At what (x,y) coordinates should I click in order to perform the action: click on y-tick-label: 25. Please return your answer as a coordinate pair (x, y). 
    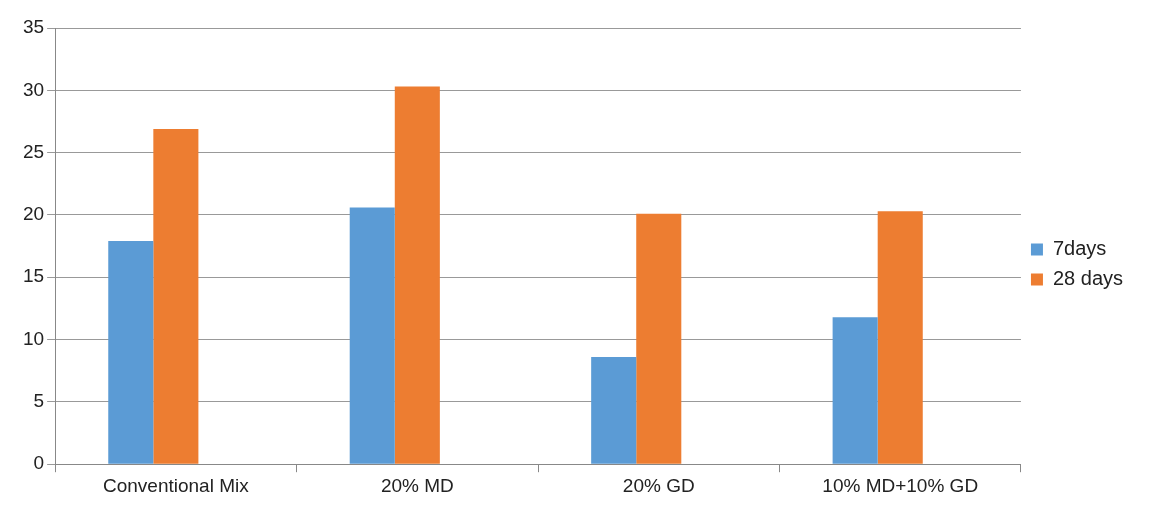
    Looking at the image, I should click on (33, 151).